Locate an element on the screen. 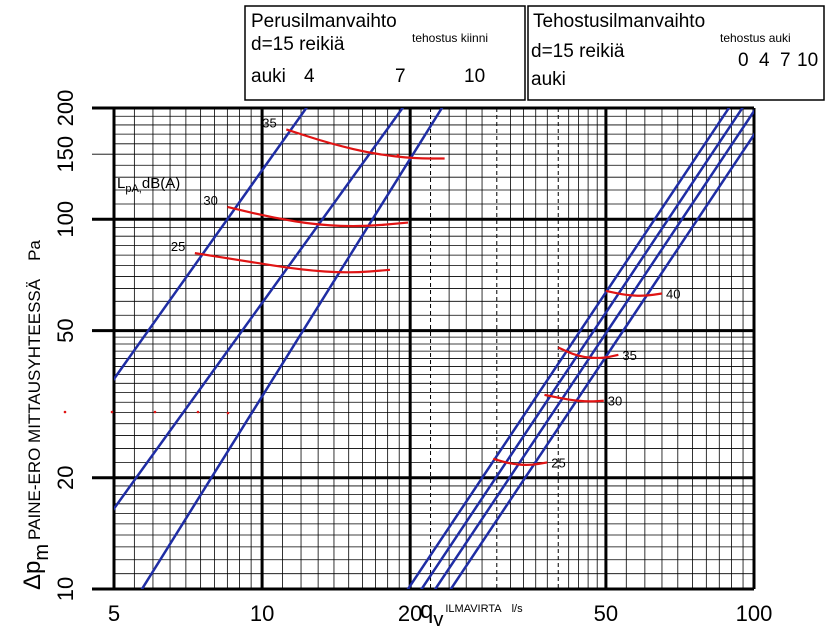 The height and width of the screenshot is (629, 835). boost-box-title: Tehostusilmanvaihto is located at coordinates (619, 21).